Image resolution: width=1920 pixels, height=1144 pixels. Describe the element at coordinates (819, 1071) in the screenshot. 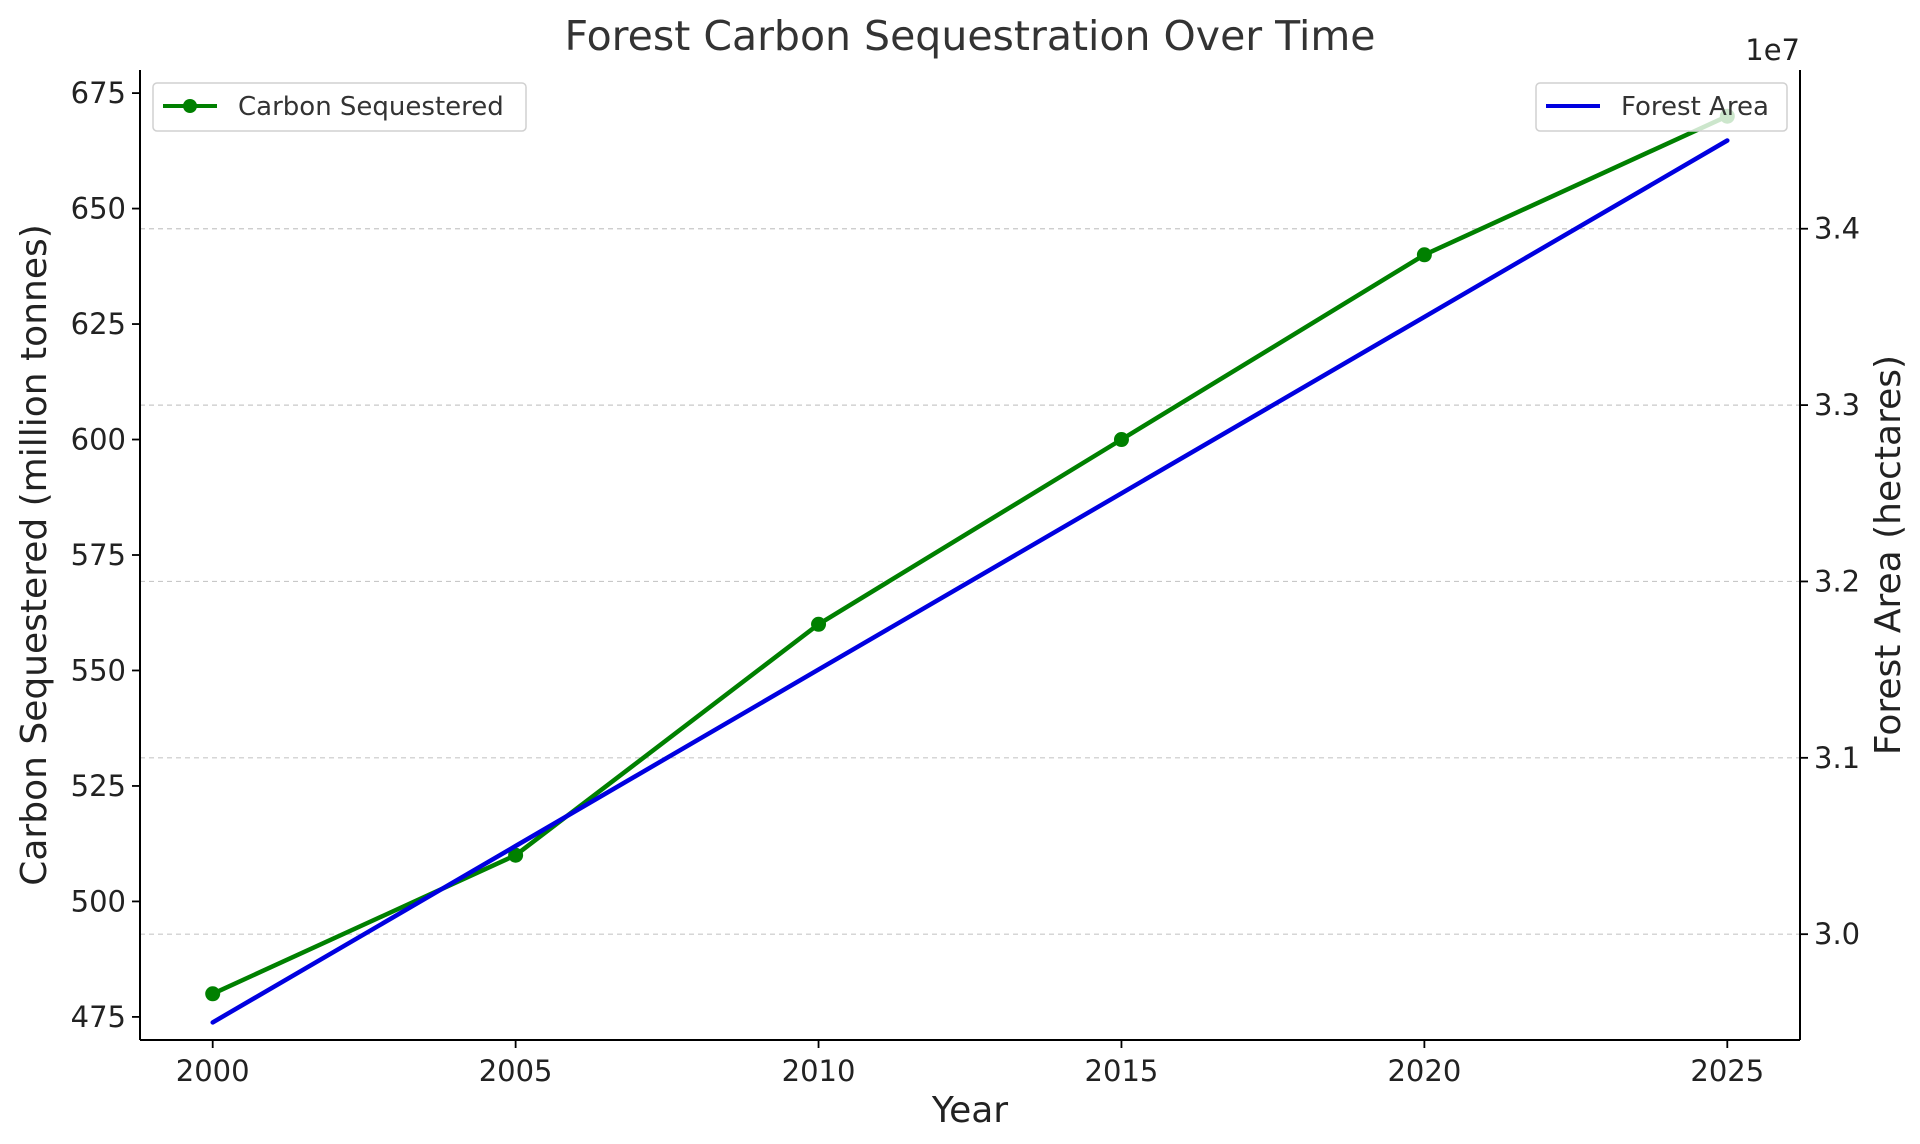

I see `x-tick-label-2: 2010` at that location.